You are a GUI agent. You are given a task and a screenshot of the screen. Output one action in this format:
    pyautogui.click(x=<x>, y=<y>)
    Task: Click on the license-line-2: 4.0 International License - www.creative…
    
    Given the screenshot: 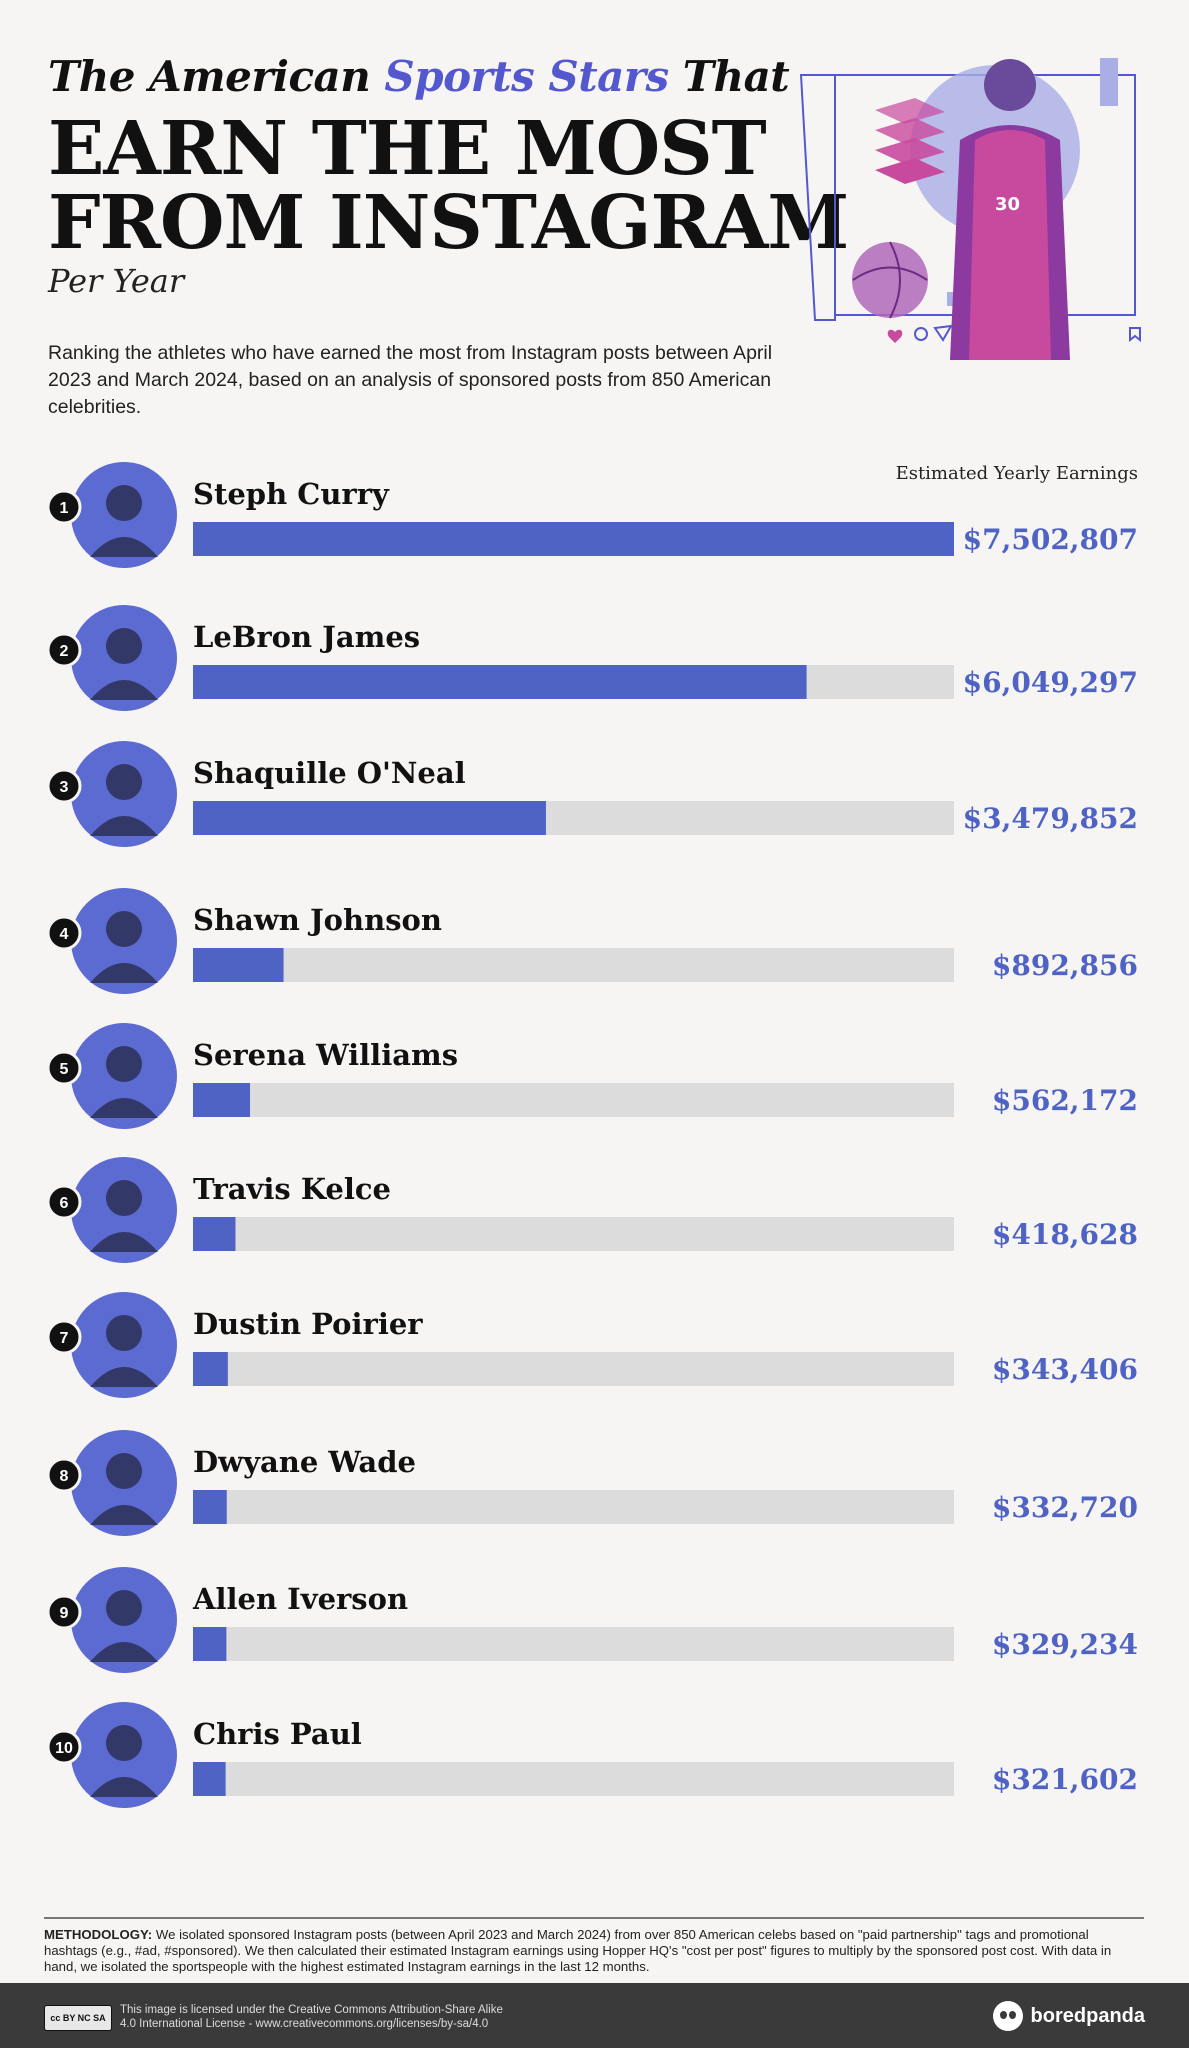 What is the action you would take?
    pyautogui.click(x=304, y=2024)
    